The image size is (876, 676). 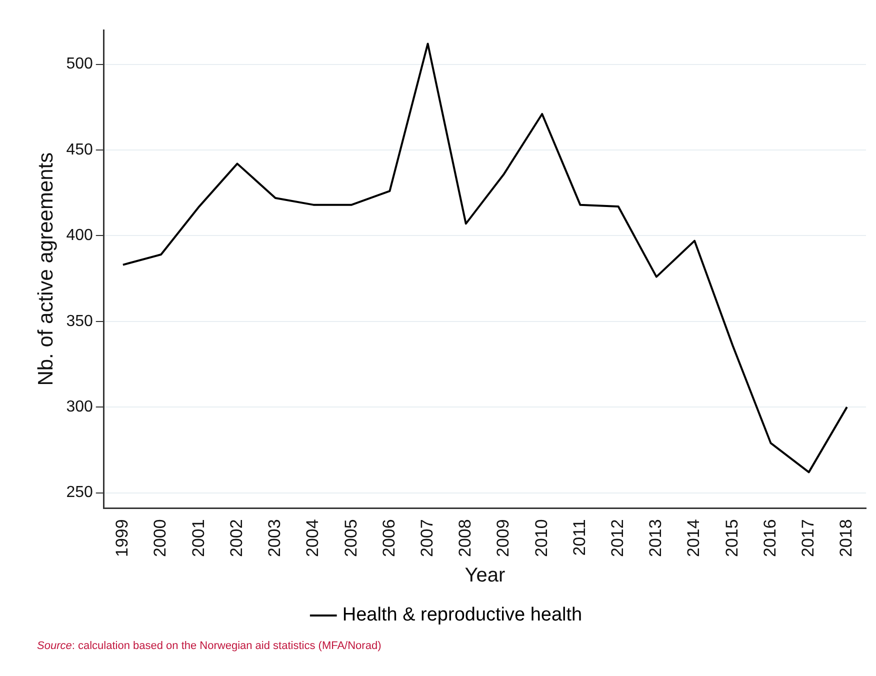 I want to click on x-tick-label: 2003, so click(x=274, y=538).